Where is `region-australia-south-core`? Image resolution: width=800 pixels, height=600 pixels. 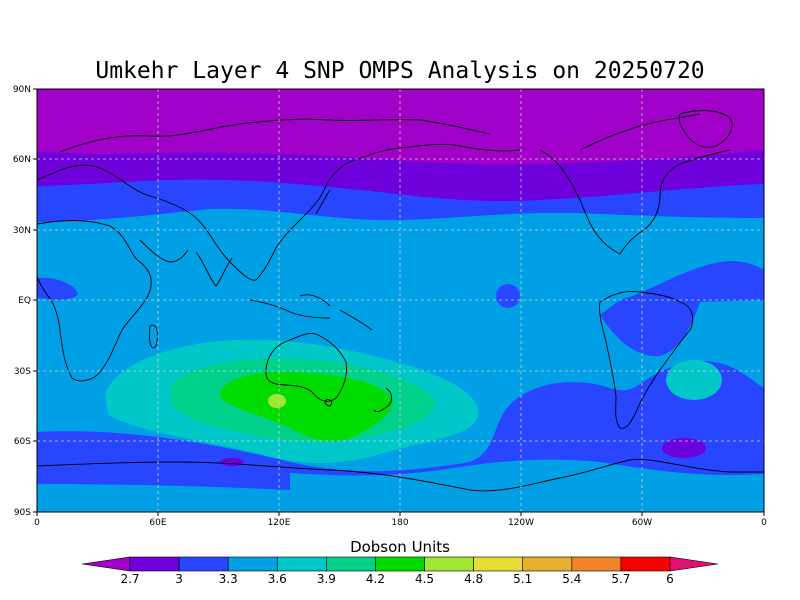
region-australia-south-core is located at coordinates (306, 406).